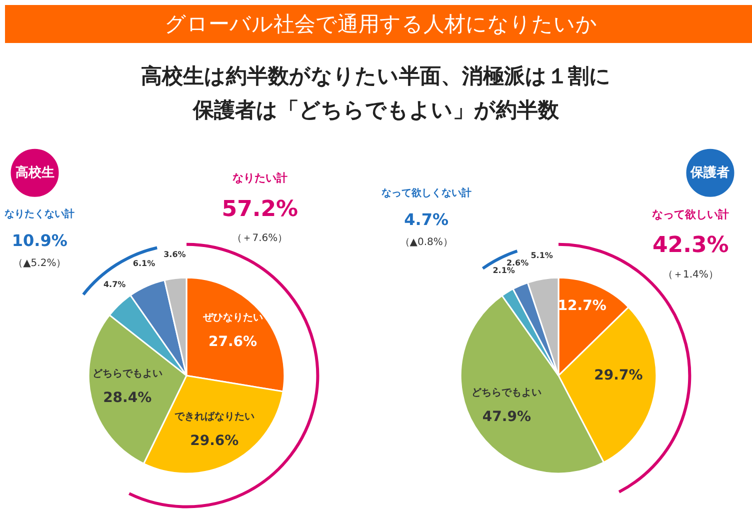 This screenshot has width=752, height=523. What do you see at coordinates (144, 263) in the screenshot?
I see `data-label: 6.1%` at bounding box center [144, 263].